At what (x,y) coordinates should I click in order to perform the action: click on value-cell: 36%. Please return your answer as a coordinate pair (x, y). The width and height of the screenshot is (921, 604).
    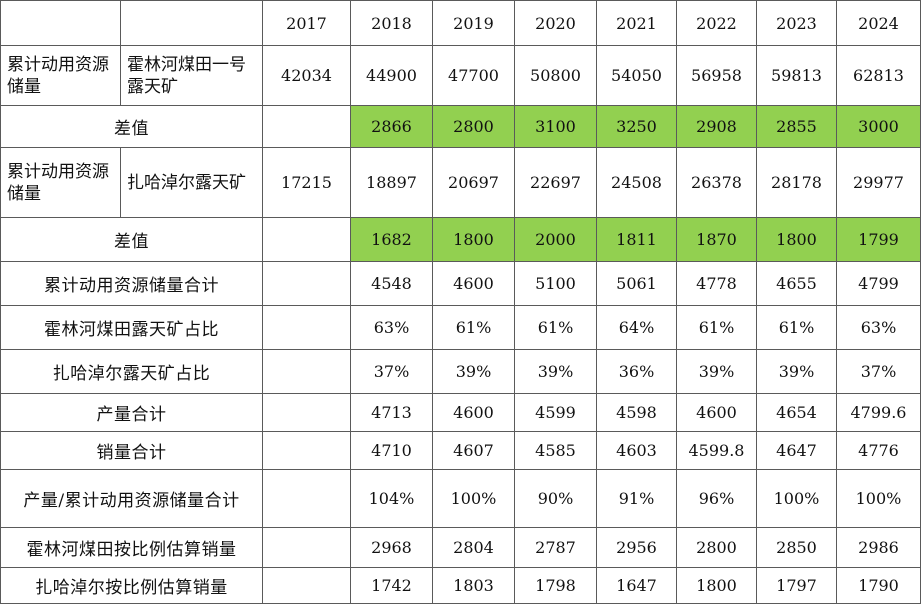
    Looking at the image, I should click on (636, 371).